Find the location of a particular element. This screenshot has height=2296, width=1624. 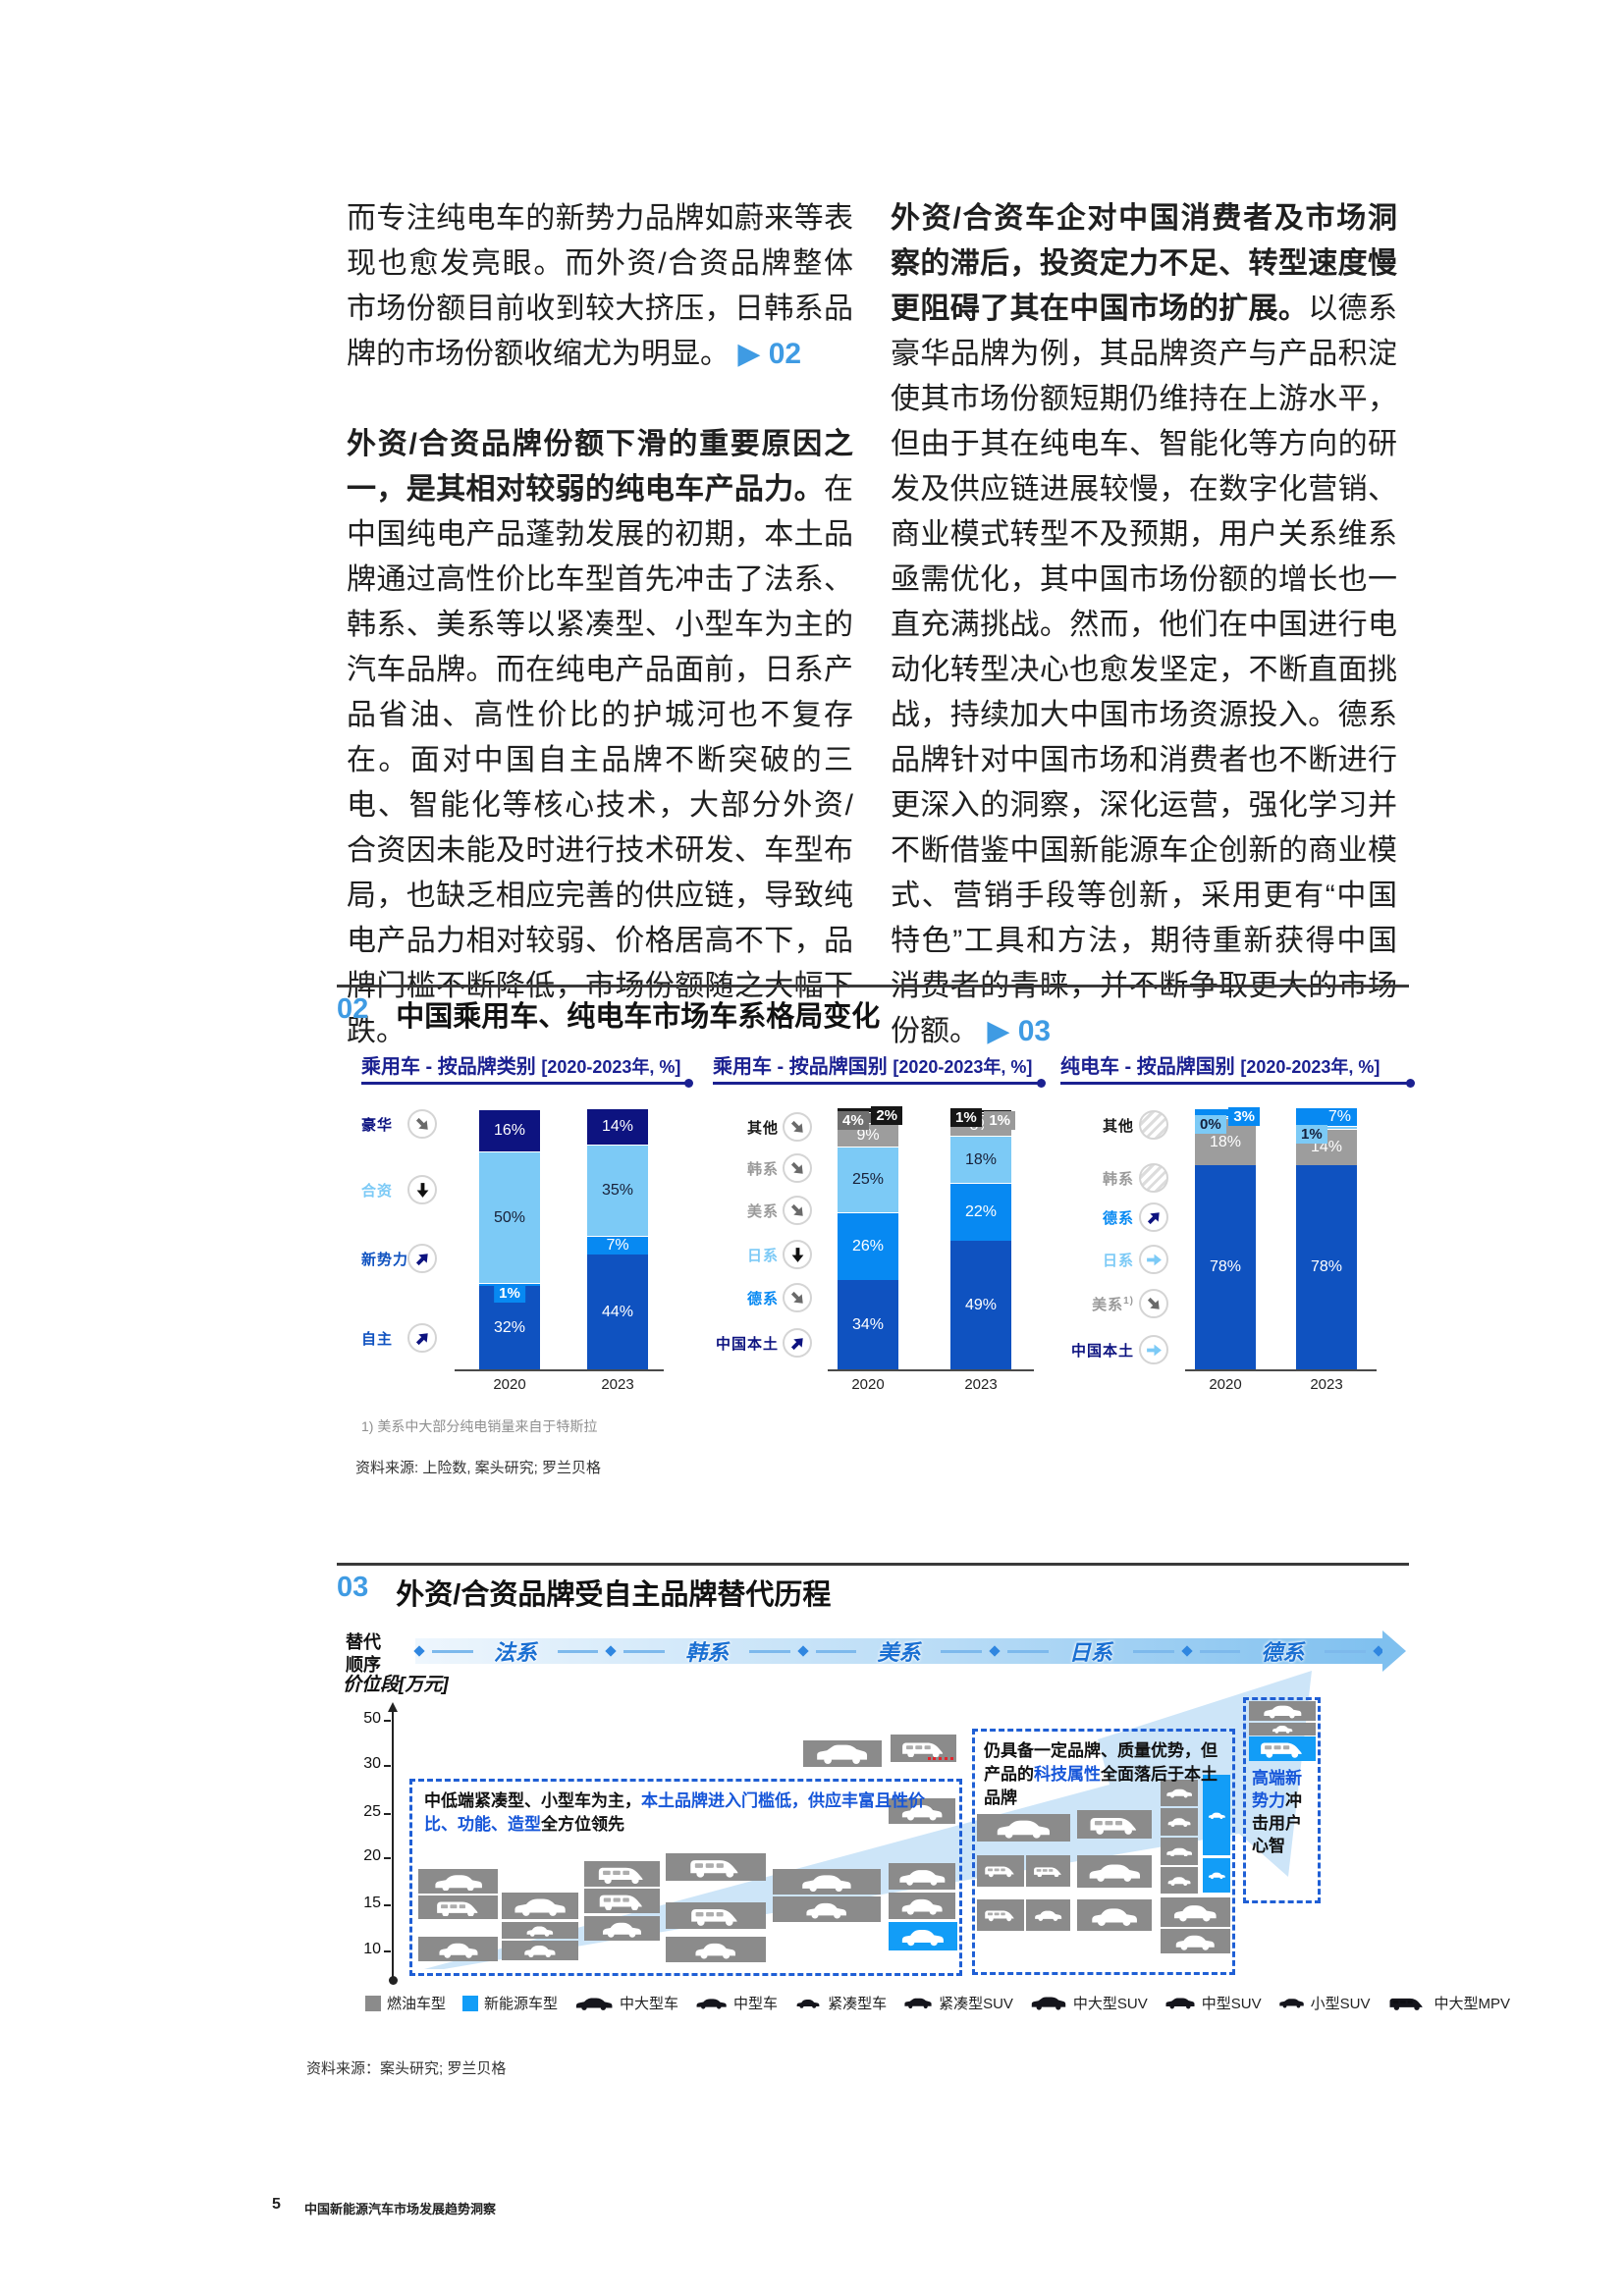

ytick-20: 20 is located at coordinates (372, 1856).